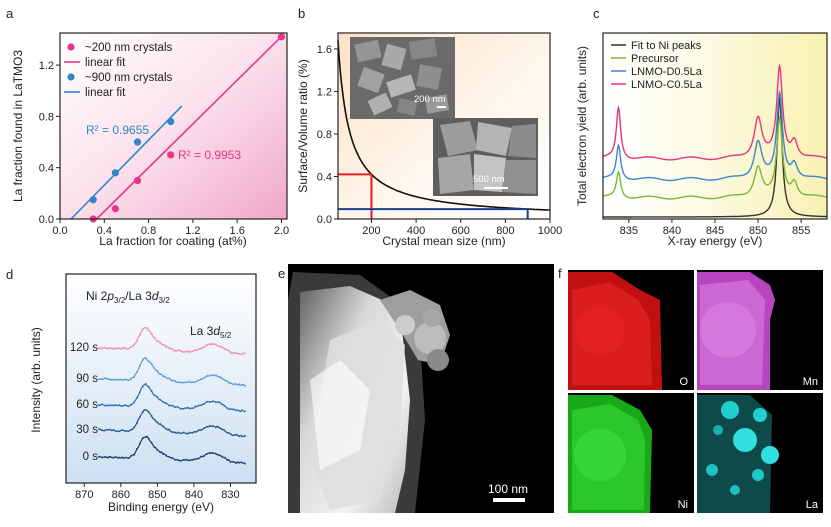 This screenshot has height=527, width=831. Describe the element at coordinates (812, 505) in the screenshot. I see `eds-label-la: La` at that location.